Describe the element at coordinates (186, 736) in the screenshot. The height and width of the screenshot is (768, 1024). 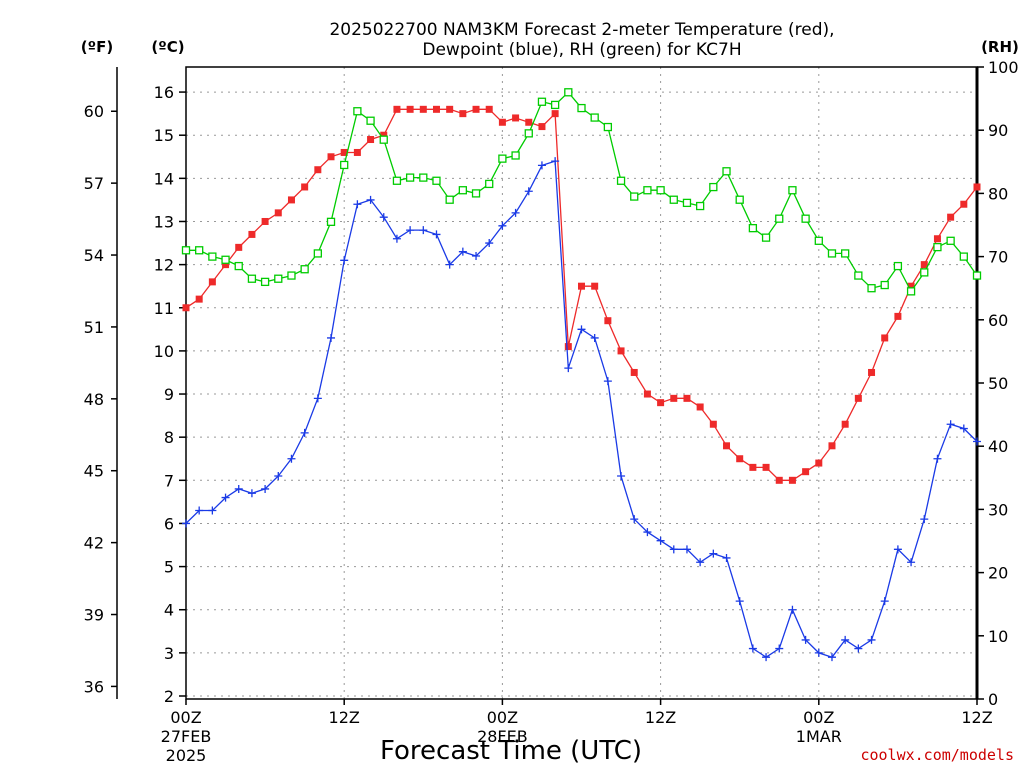
I see `x-tick-date-label: 27FEB` at that location.